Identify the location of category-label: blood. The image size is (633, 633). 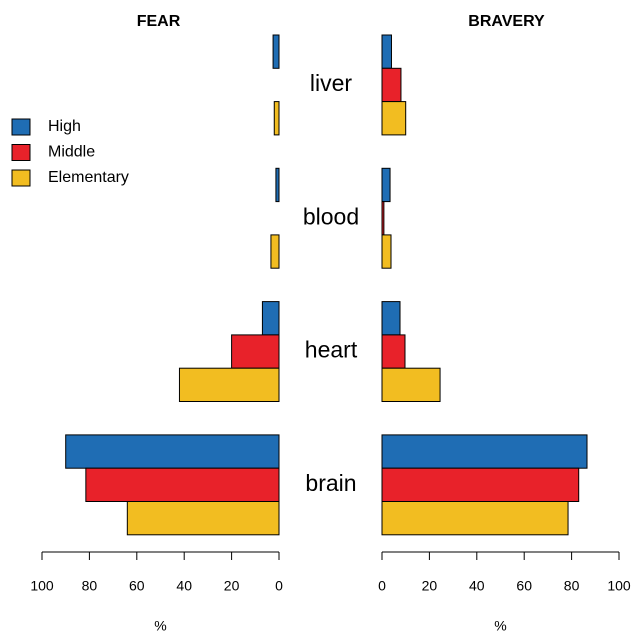
(331, 216).